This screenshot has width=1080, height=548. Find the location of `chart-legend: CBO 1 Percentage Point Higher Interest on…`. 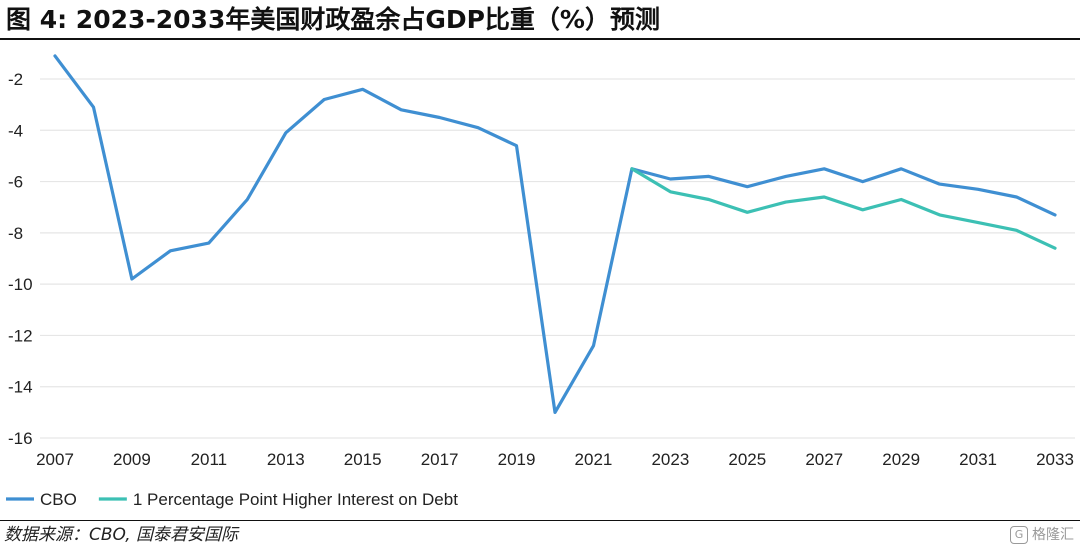

chart-legend: CBO 1 Percentage Point Higher Interest on… is located at coordinates (232, 499).